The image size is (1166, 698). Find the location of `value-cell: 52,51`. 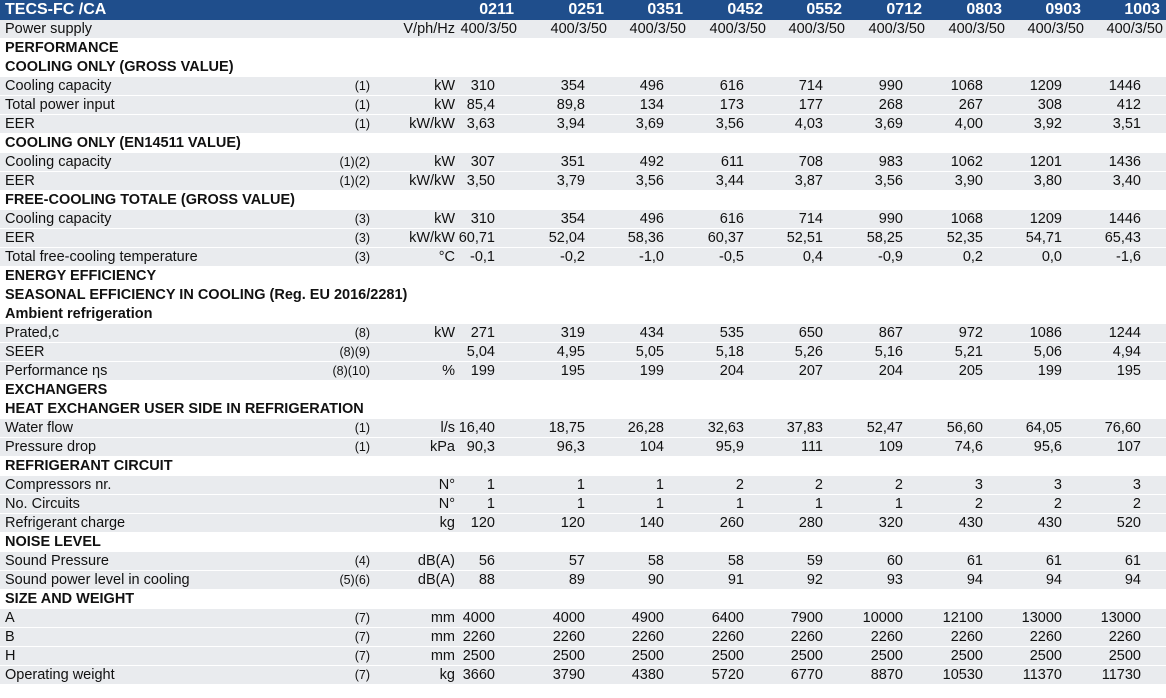

value-cell: 52,51 is located at coordinates (804, 238).